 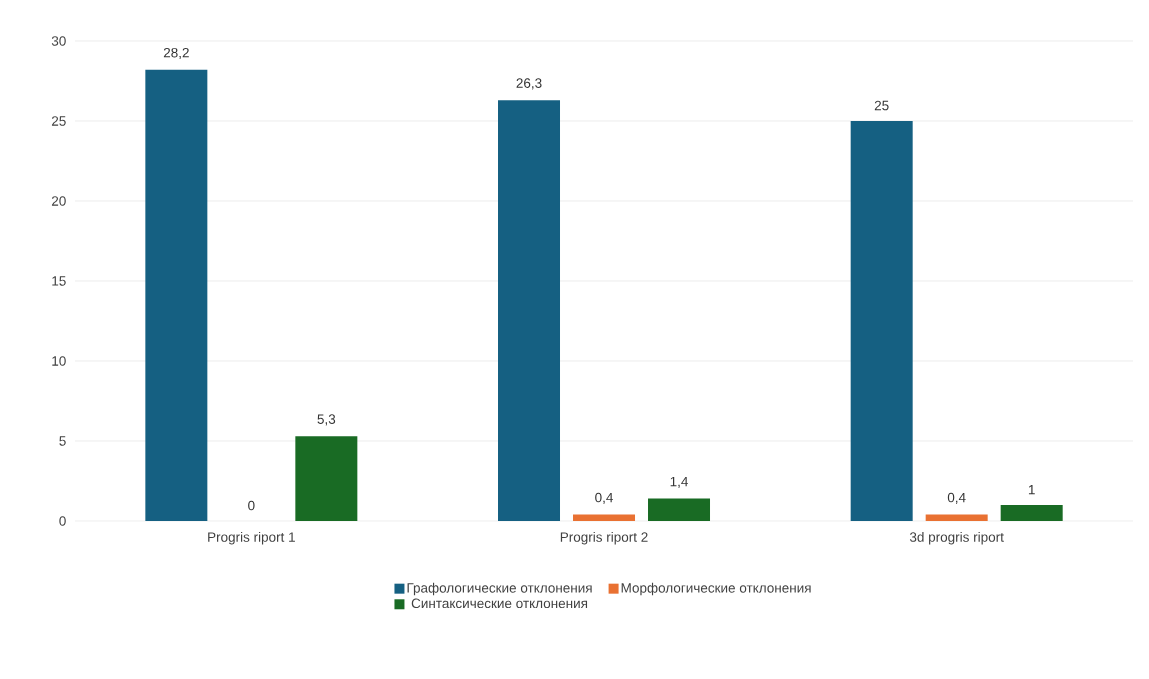 What do you see at coordinates (62, 521) in the screenshot?
I see `y-tick-label: 0` at bounding box center [62, 521].